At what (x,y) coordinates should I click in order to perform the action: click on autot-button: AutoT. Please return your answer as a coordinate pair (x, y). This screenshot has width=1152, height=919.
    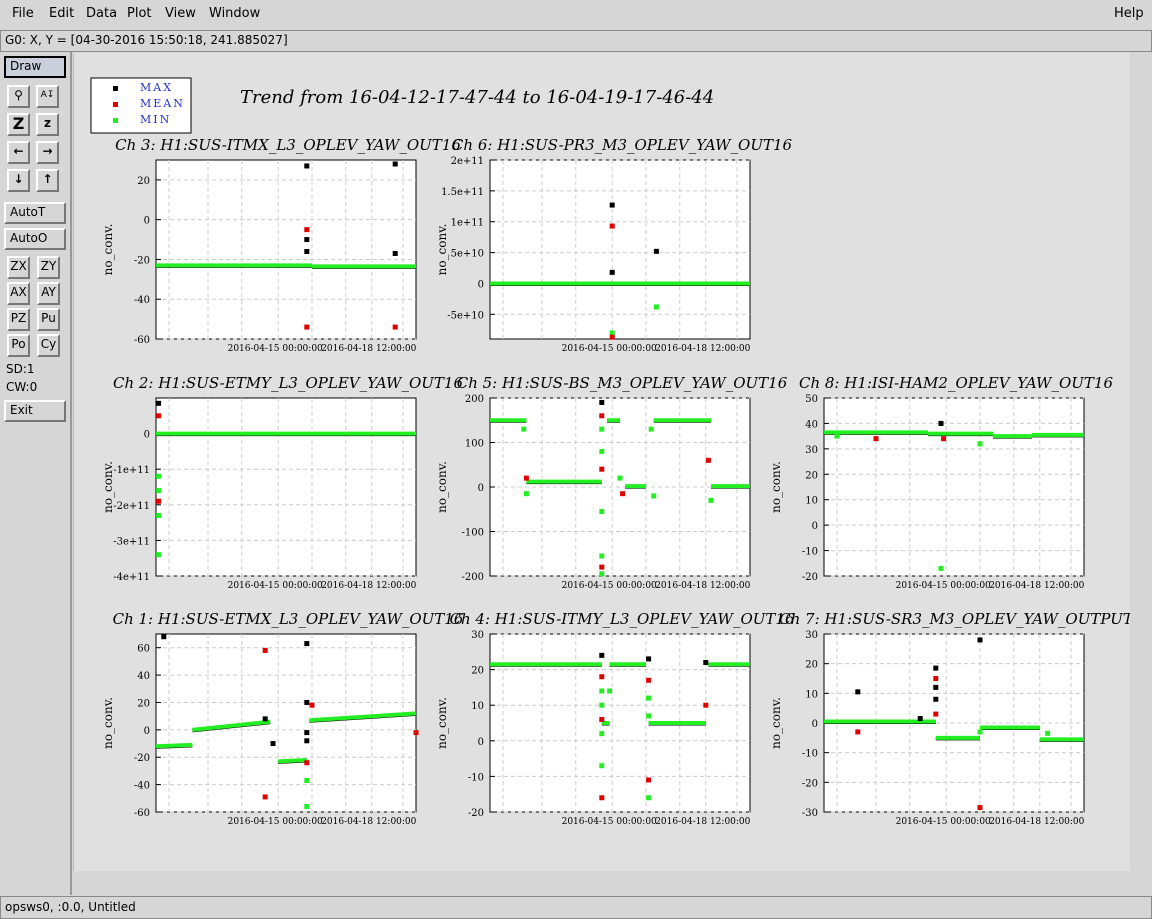
    Looking at the image, I should click on (35, 213).